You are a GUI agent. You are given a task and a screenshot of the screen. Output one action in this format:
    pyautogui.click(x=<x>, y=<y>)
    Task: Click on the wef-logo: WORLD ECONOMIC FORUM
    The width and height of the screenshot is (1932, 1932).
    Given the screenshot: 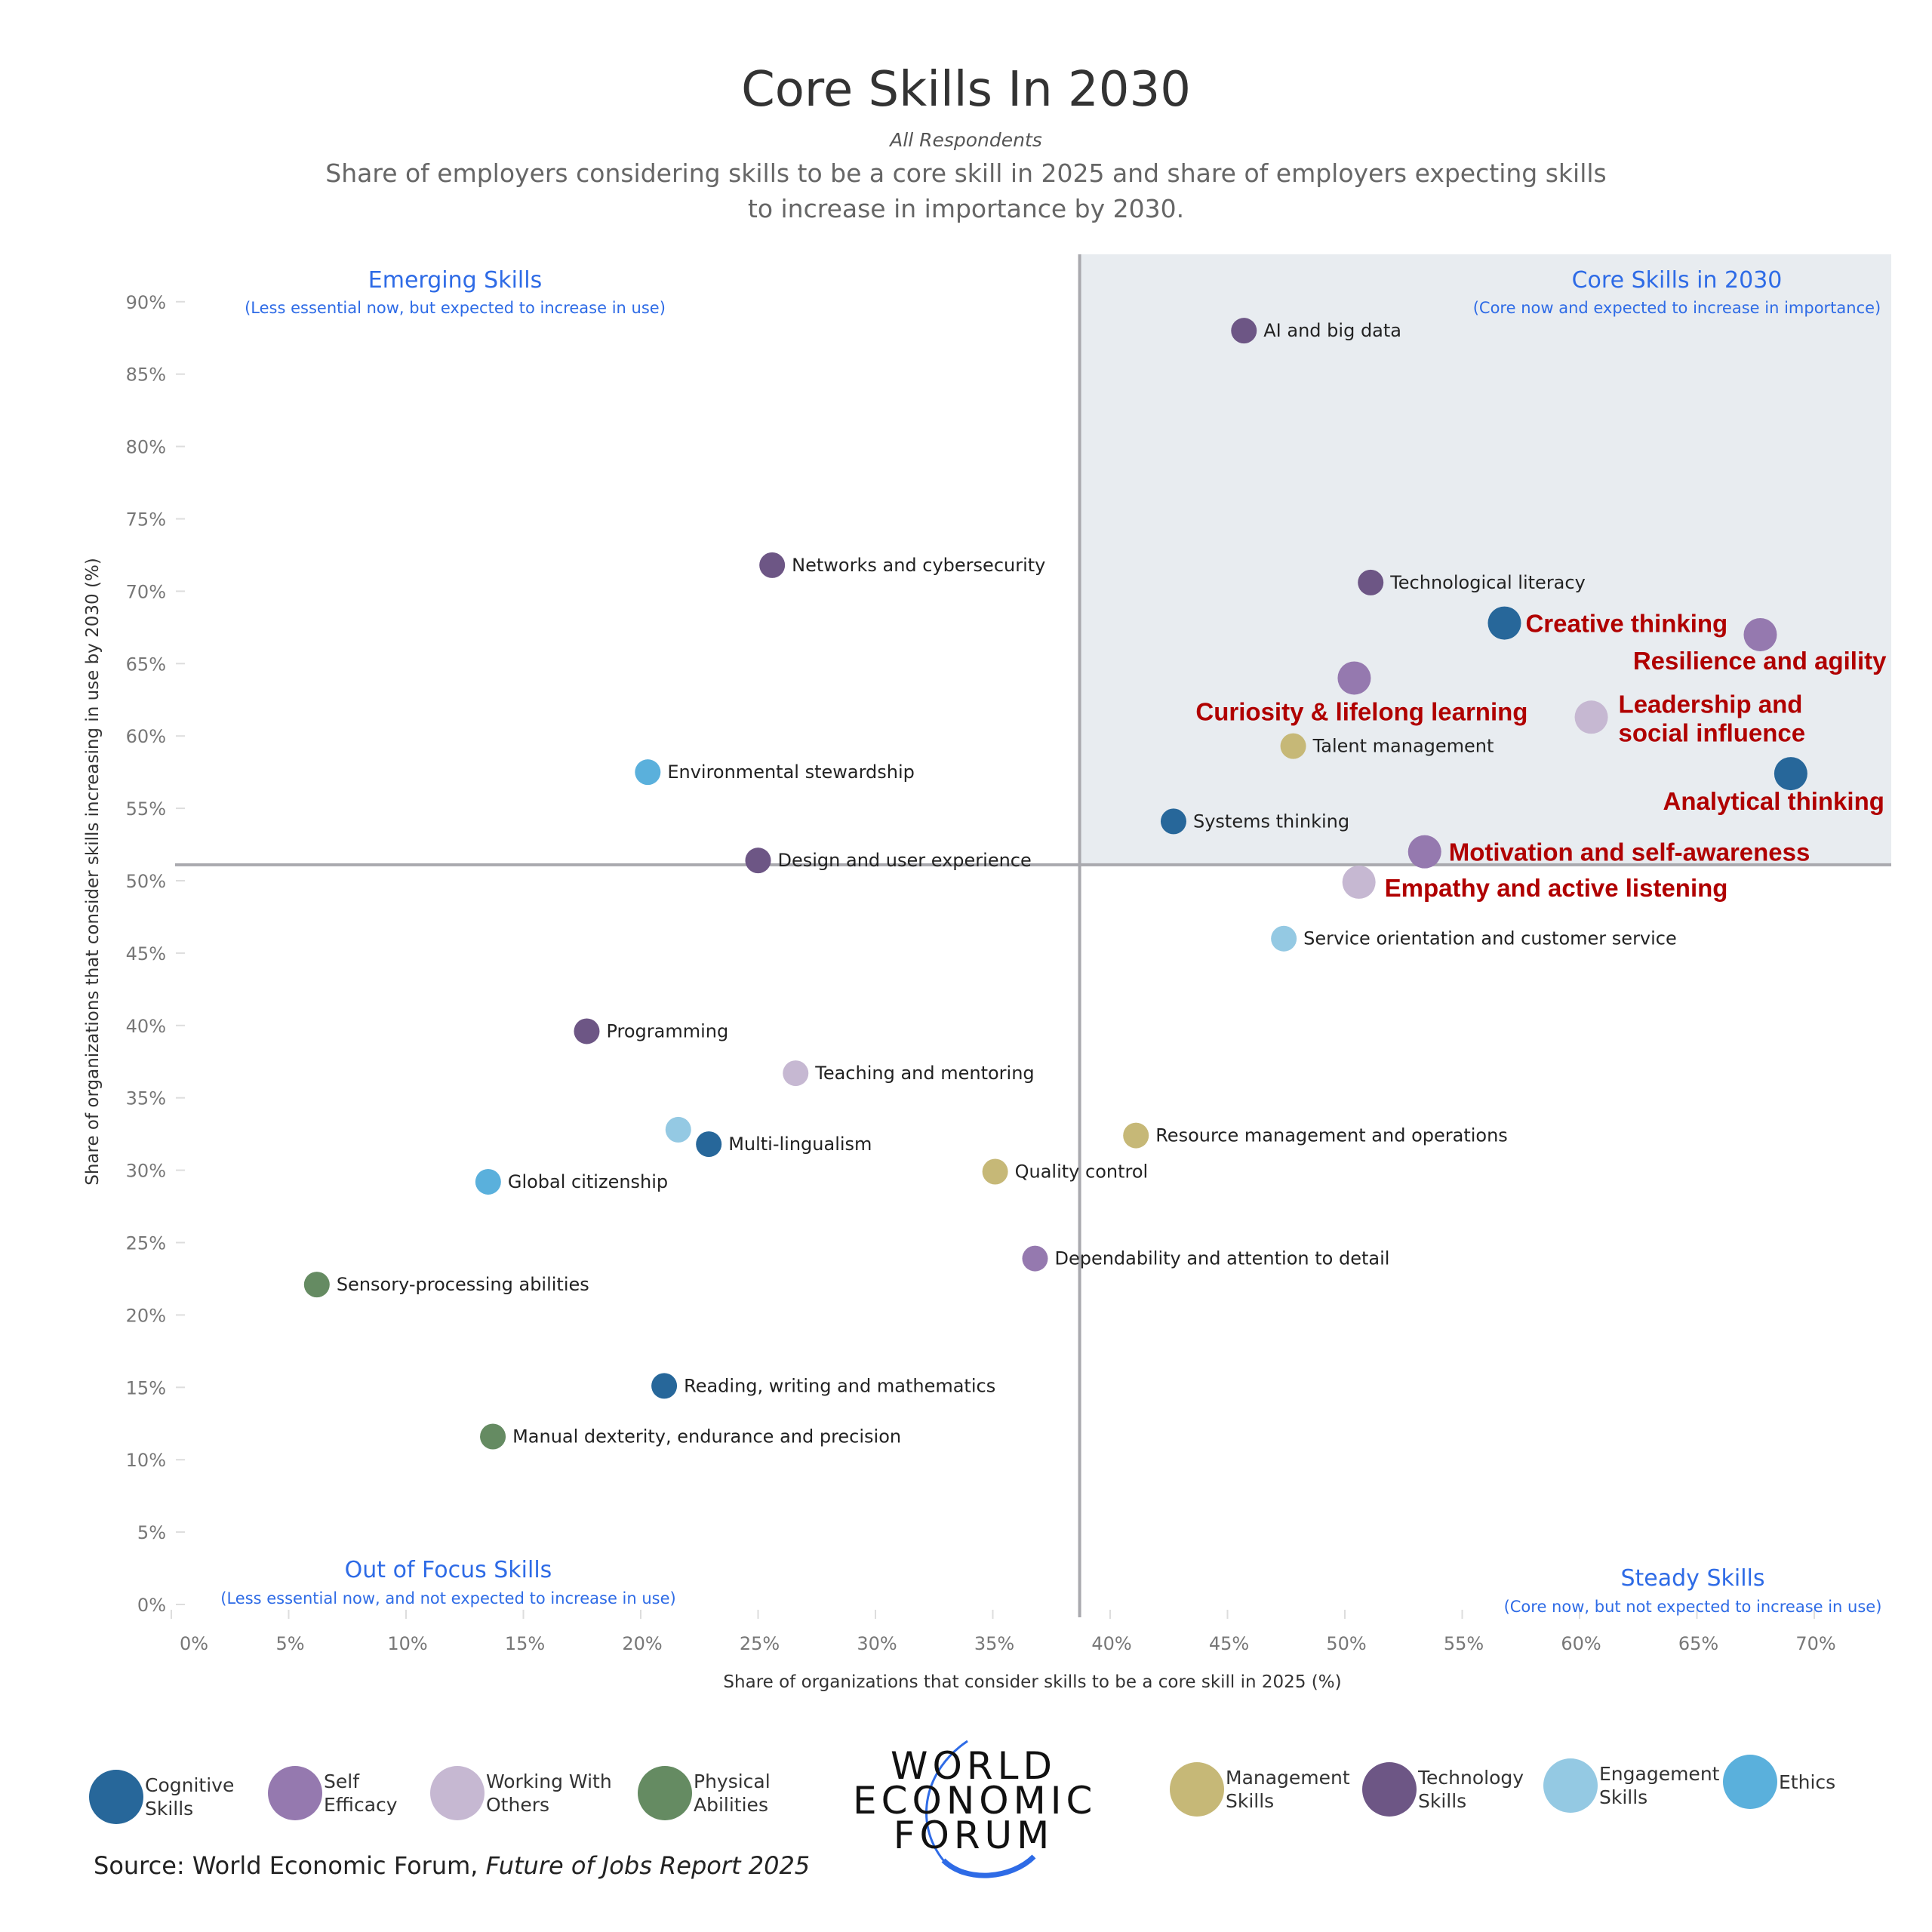 What is the action you would take?
    pyautogui.click(x=973, y=1815)
    